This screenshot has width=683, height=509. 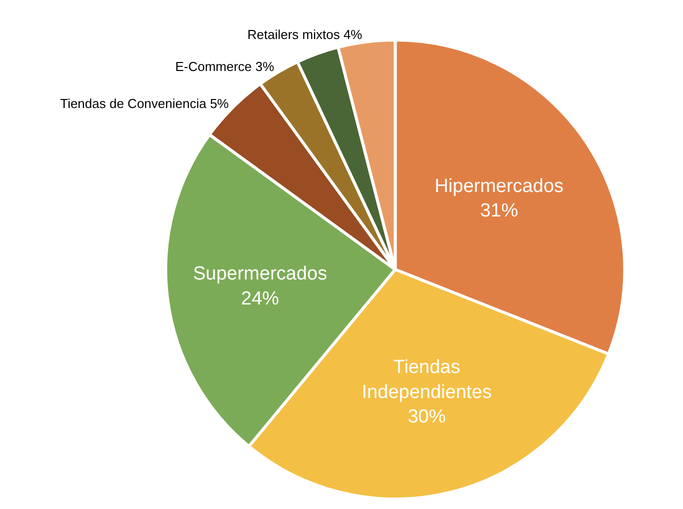 I want to click on slice-label: Retailers mixtos 4%, so click(x=305, y=34).